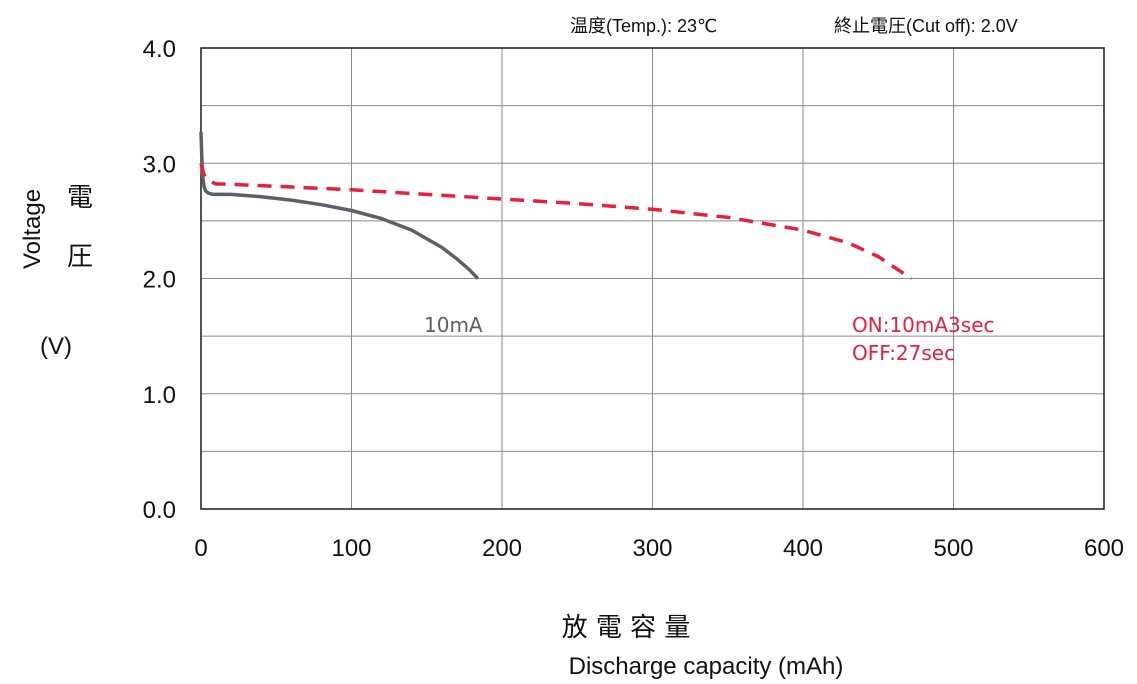  What do you see at coordinates (953, 548) in the screenshot?
I see `x-tick-label: 500` at bounding box center [953, 548].